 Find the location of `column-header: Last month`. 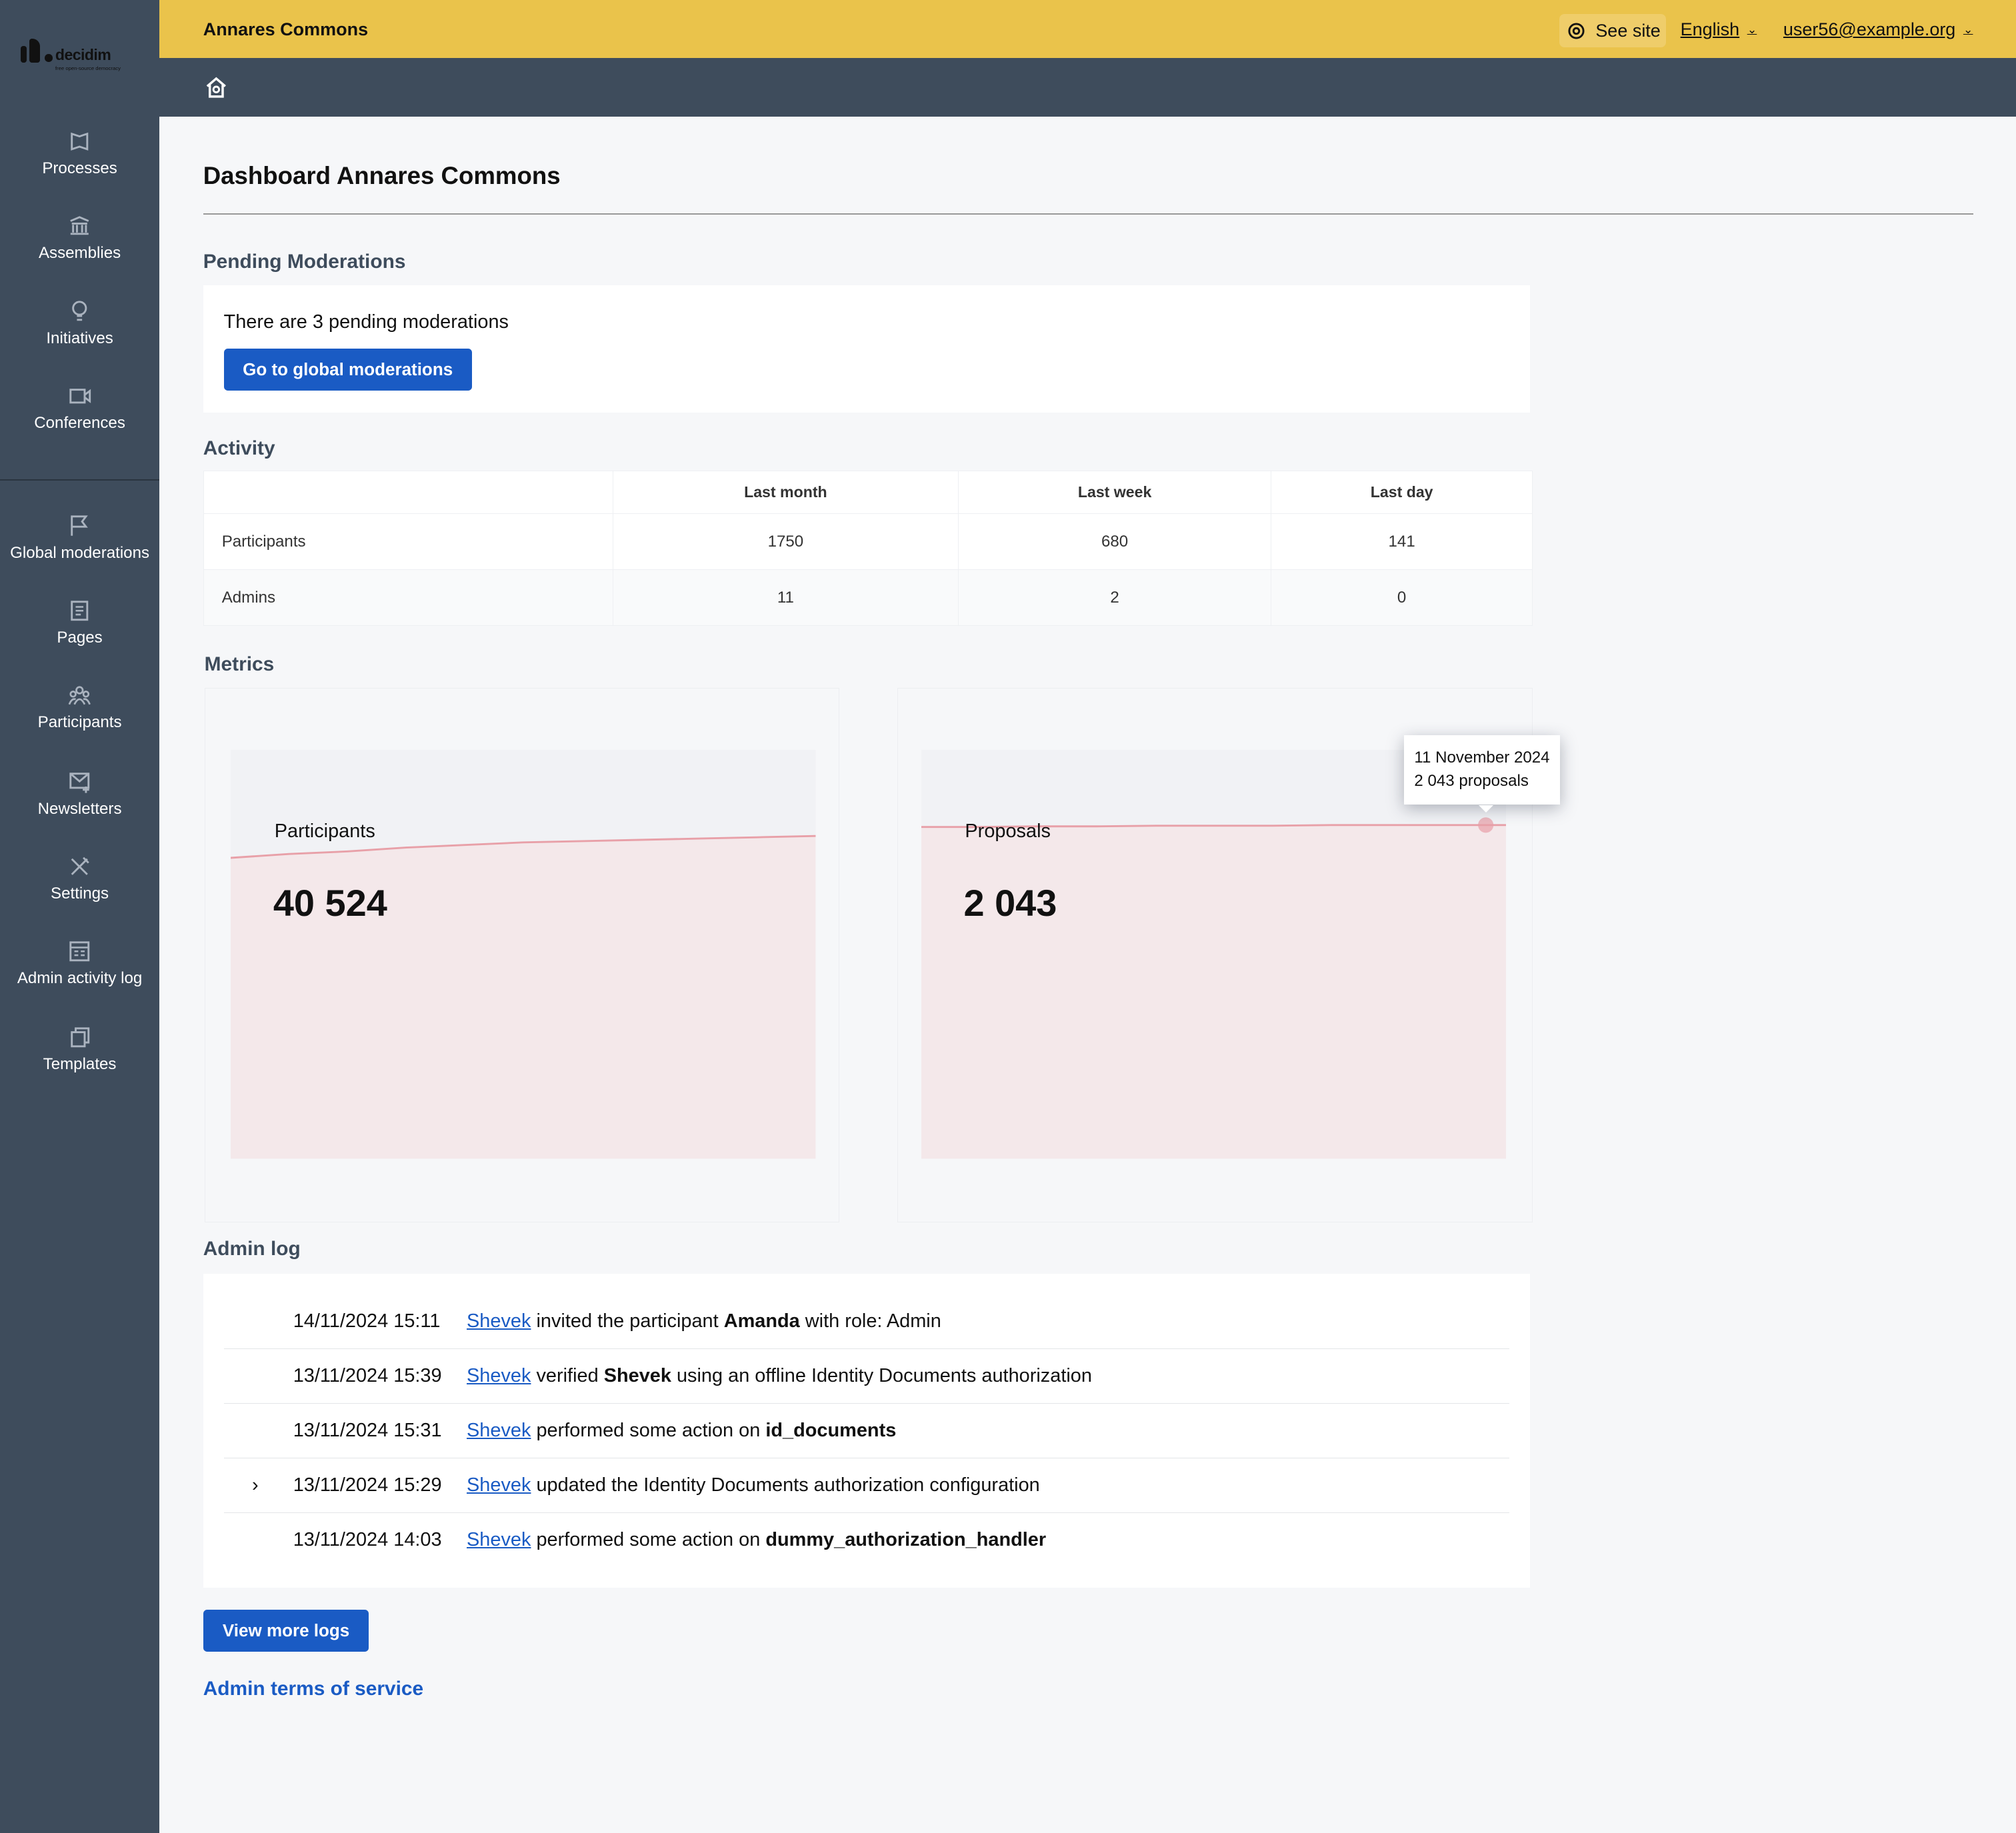

column-header: Last month is located at coordinates (785, 492).